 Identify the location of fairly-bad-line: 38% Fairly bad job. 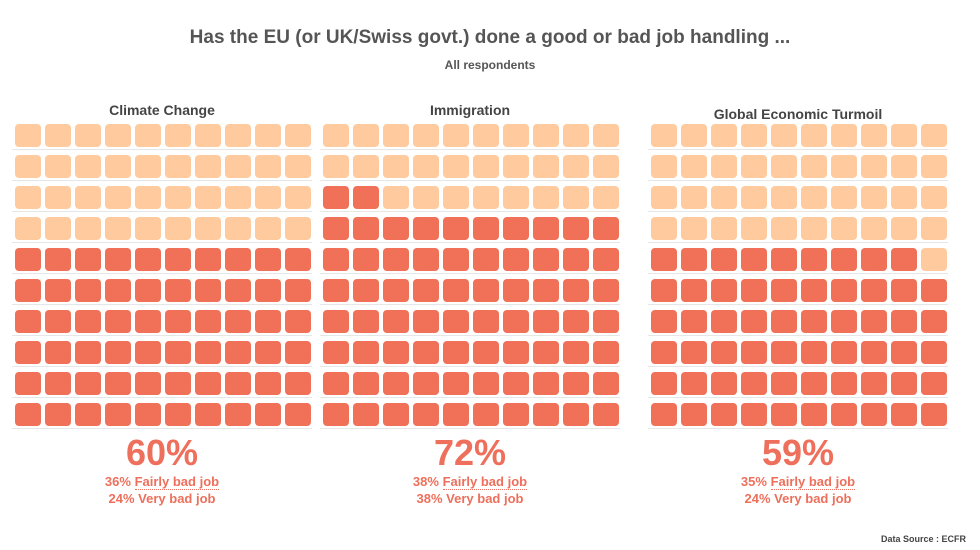
(470, 482).